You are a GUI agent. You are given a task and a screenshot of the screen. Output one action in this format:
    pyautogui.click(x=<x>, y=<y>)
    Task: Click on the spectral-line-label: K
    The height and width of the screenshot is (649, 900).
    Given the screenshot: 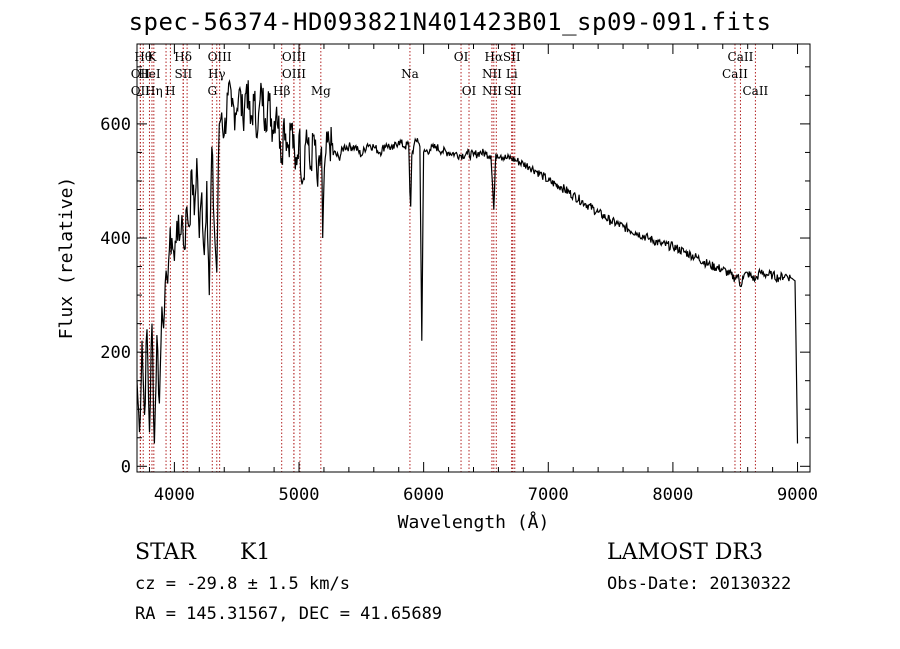 What is the action you would take?
    pyautogui.click(x=152, y=57)
    